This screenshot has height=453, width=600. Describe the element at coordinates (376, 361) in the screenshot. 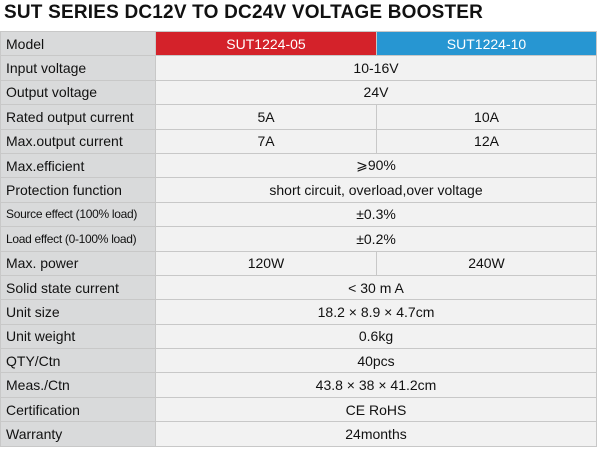

I see `row-value: 40pcs` at that location.